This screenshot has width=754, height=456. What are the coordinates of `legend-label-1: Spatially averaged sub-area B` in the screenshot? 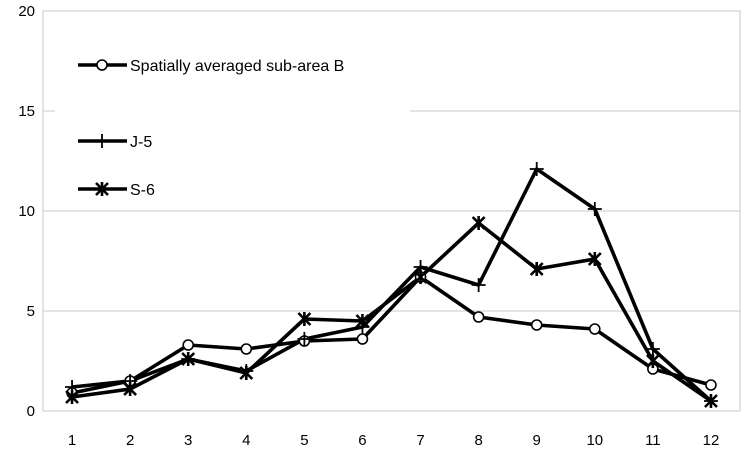 It's located at (237, 66).